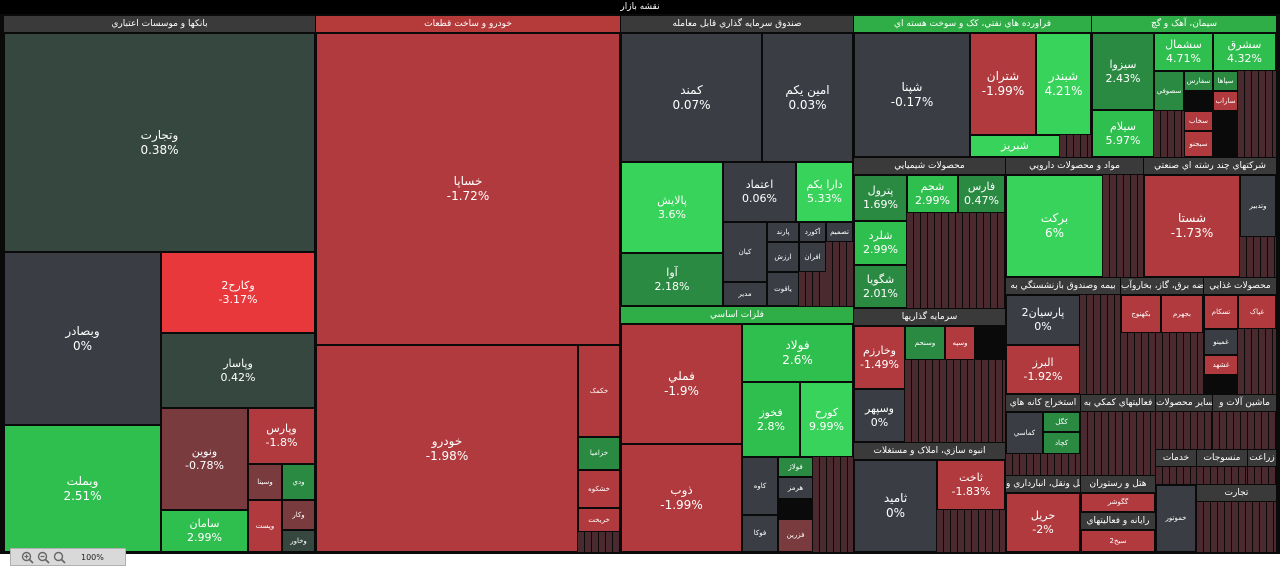 The width and height of the screenshot is (1280, 569). I want to click on tile-vbmelat: وبملت 2.51%, so click(82, 488).